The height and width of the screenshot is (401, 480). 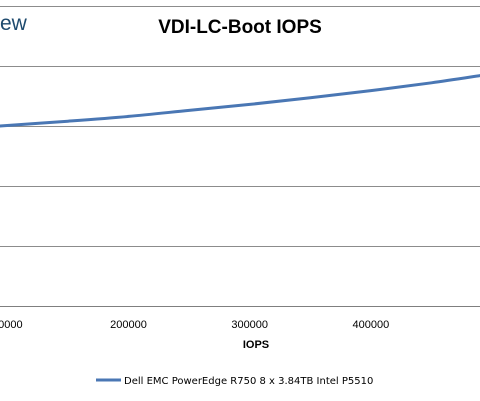 What do you see at coordinates (256, 345) in the screenshot?
I see `x-axis-label: IOPS` at bounding box center [256, 345].